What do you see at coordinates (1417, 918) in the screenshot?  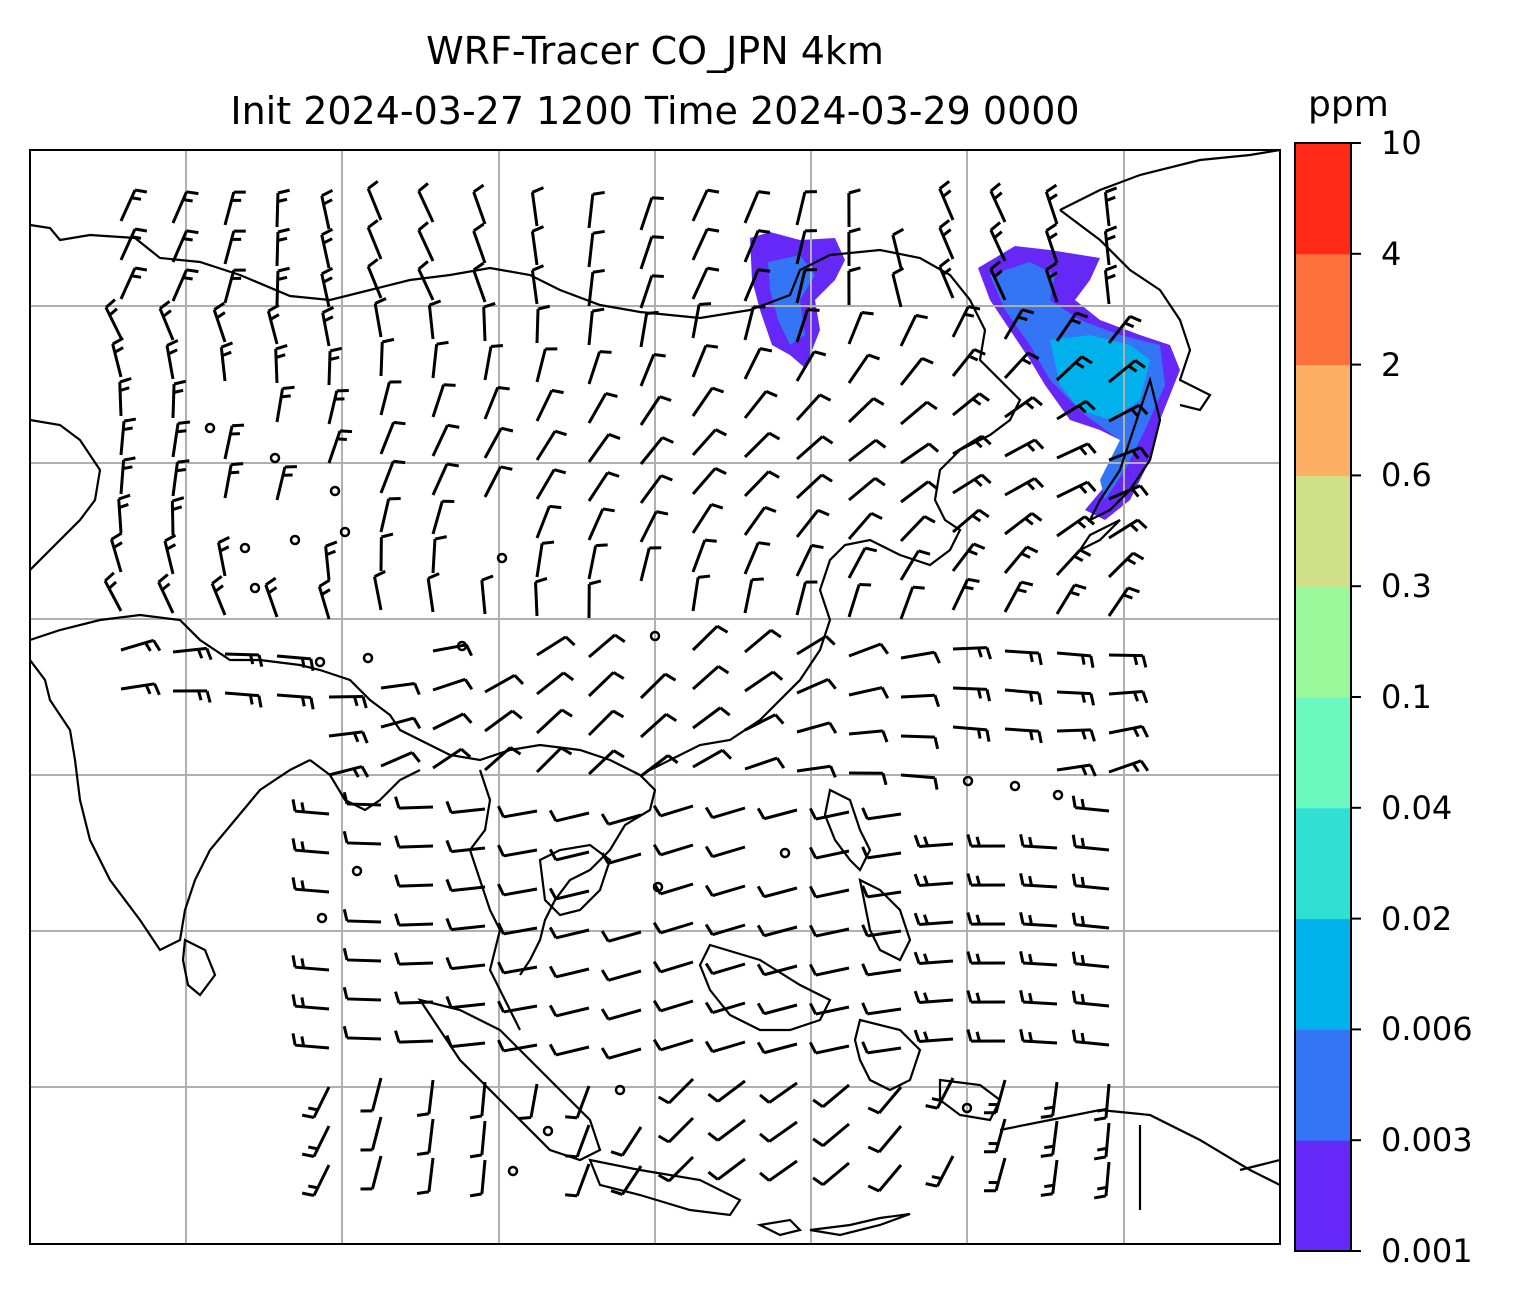 I see `colorbar-tick-label: 0.02` at bounding box center [1417, 918].